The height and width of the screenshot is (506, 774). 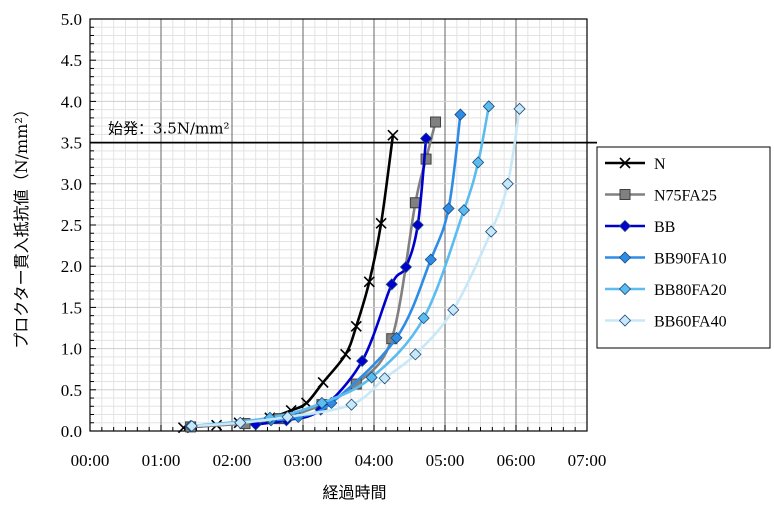 What do you see at coordinates (21, 225) in the screenshot?
I see `y-axis-title: プロクター貫入抵抗値（N/mm²）` at bounding box center [21, 225].